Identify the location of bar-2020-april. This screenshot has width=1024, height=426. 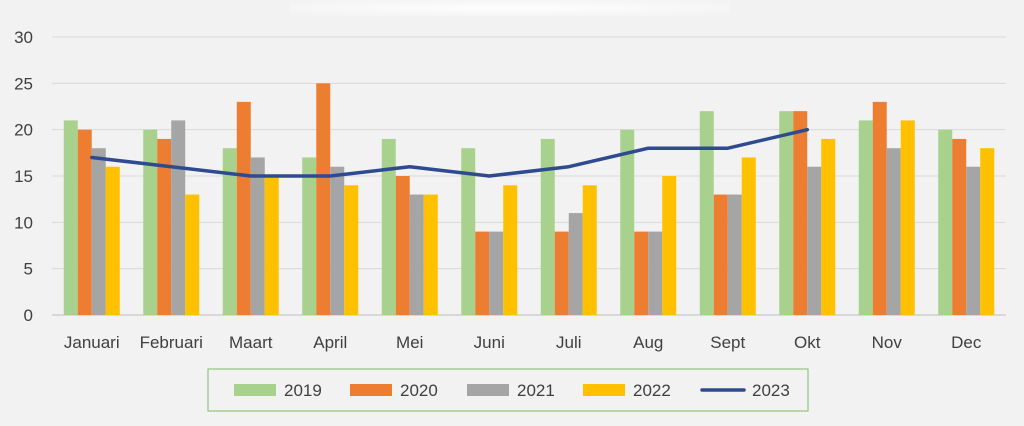
(323, 199).